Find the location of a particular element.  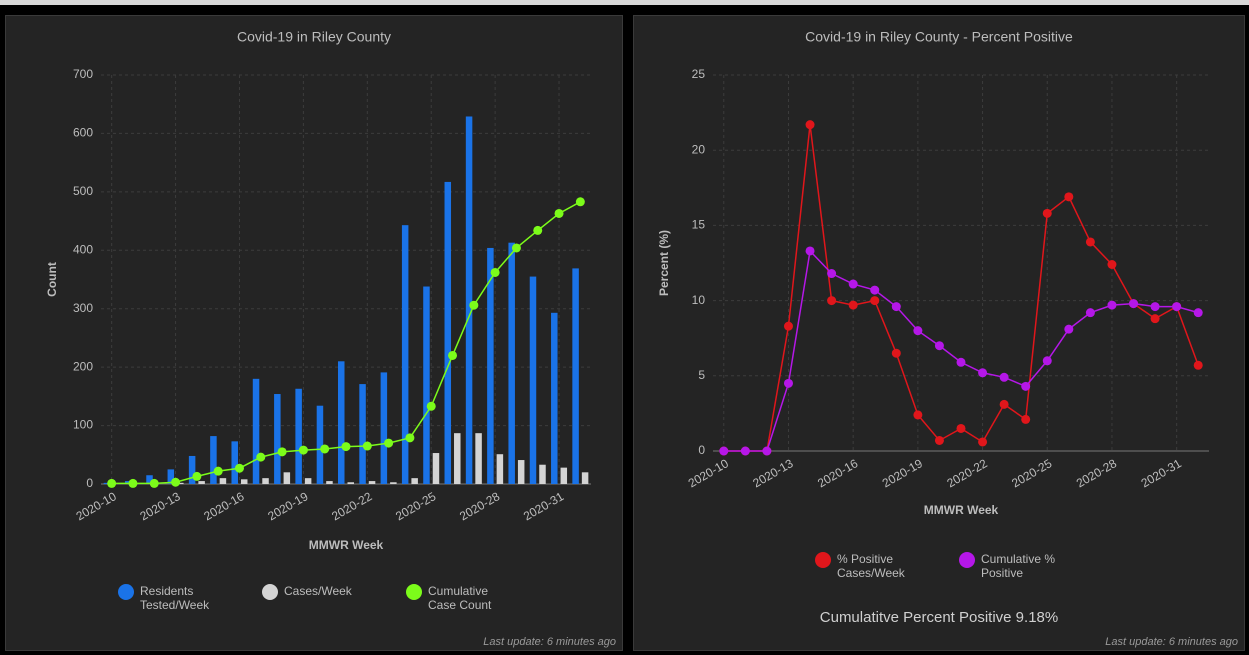

footer: Last update: 6 minutes ago is located at coordinates (1171, 642).